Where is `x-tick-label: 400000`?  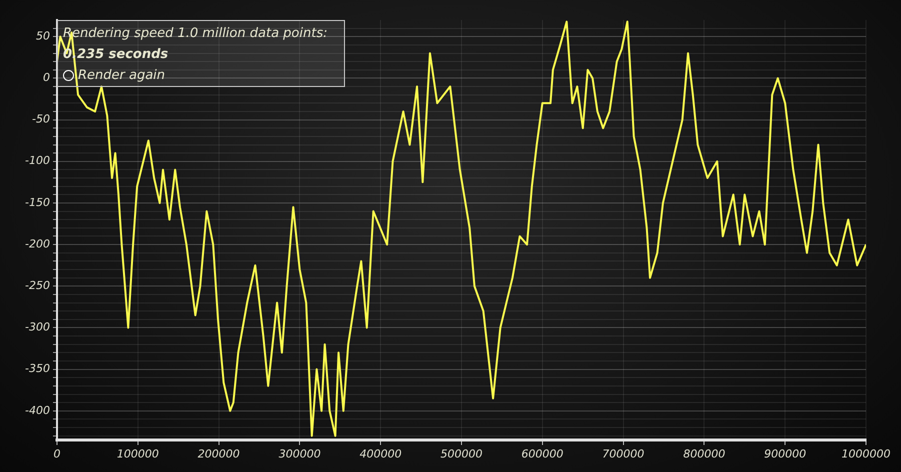
x-tick-label: 400000 is located at coordinates (381, 453).